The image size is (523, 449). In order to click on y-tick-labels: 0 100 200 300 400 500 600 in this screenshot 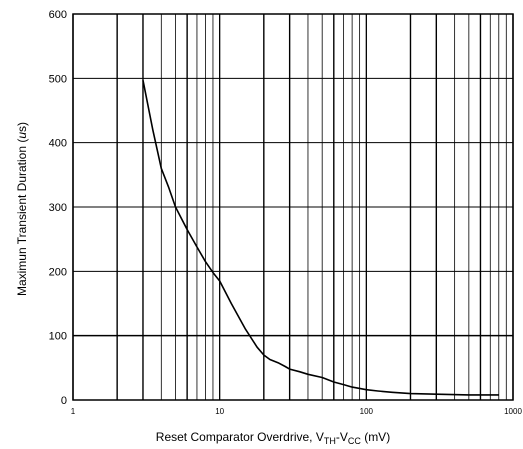, I will do `click(58, 208)`.